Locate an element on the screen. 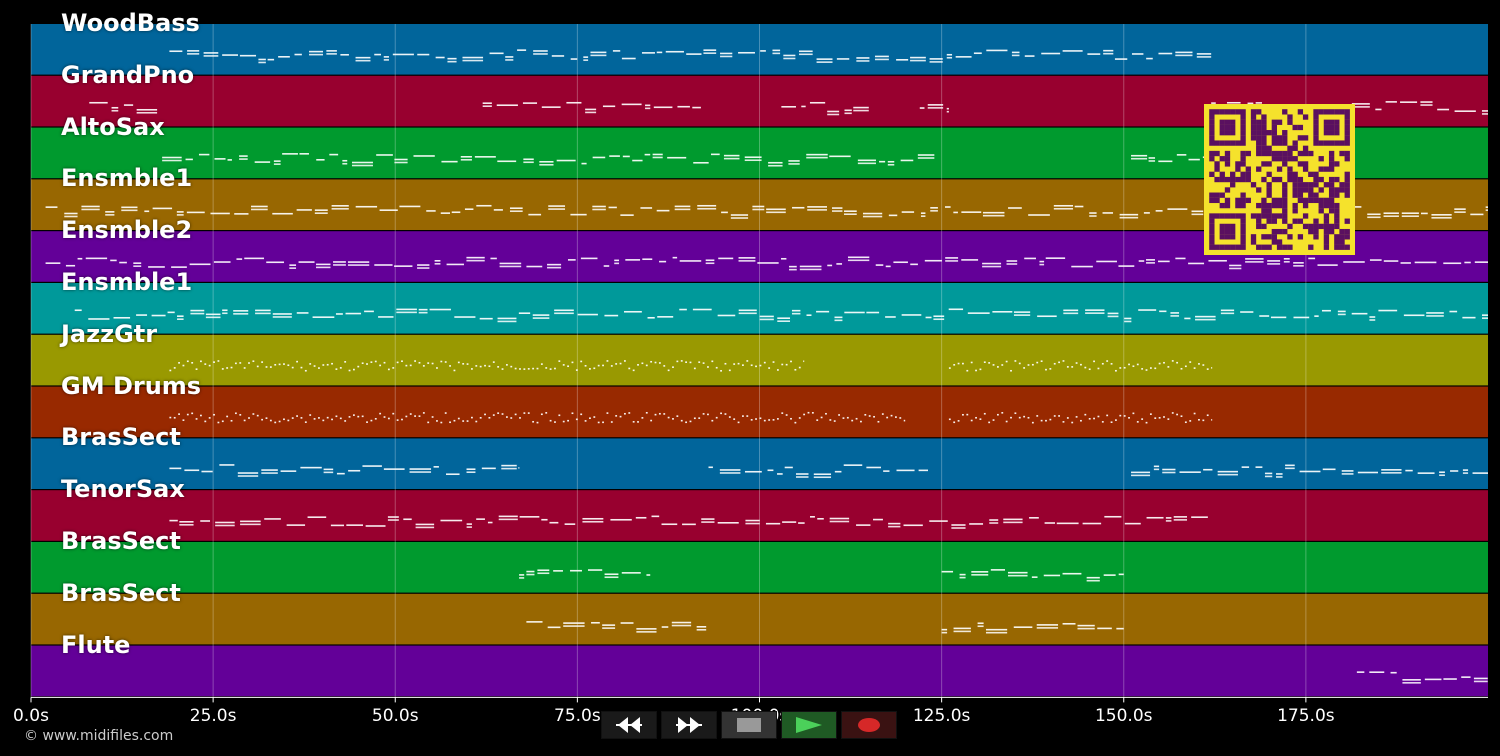  track-label-7: JazzGtr is located at coordinates (109, 333).